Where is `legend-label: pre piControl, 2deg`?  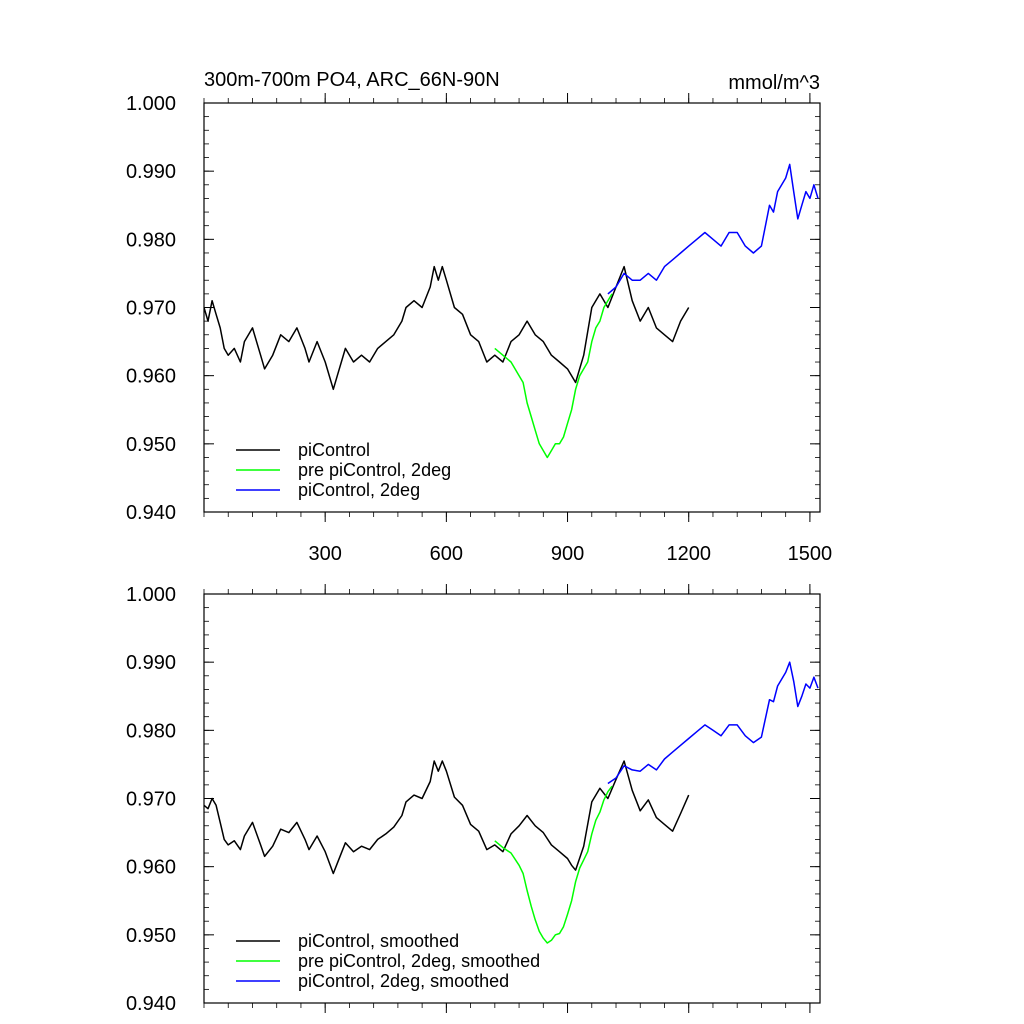 legend-label: pre piControl, 2deg is located at coordinates (374, 470).